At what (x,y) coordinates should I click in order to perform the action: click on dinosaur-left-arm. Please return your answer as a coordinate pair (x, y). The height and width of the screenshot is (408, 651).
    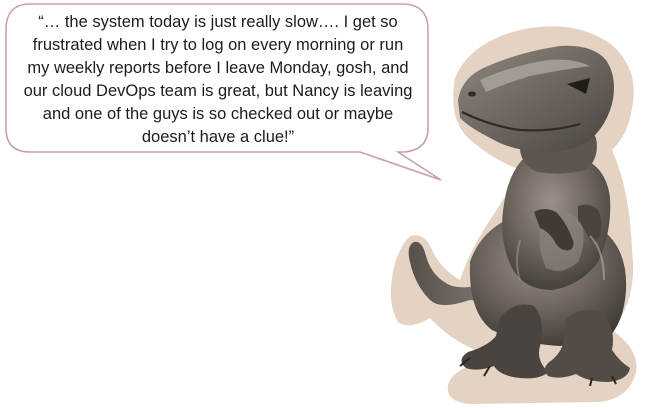
    Looking at the image, I should click on (554, 230).